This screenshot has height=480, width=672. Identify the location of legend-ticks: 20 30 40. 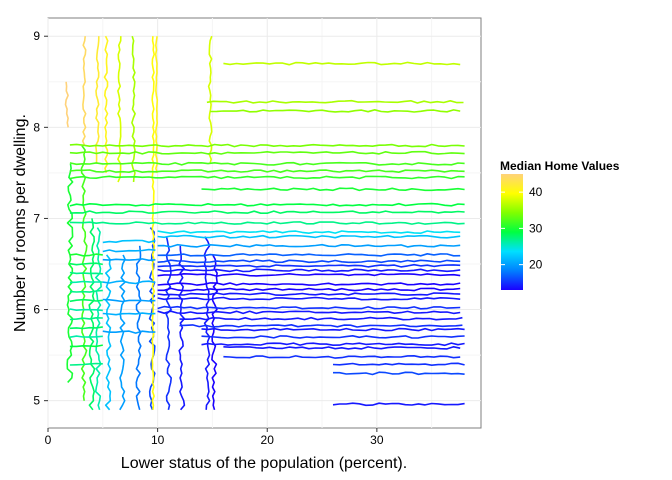
(522, 228).